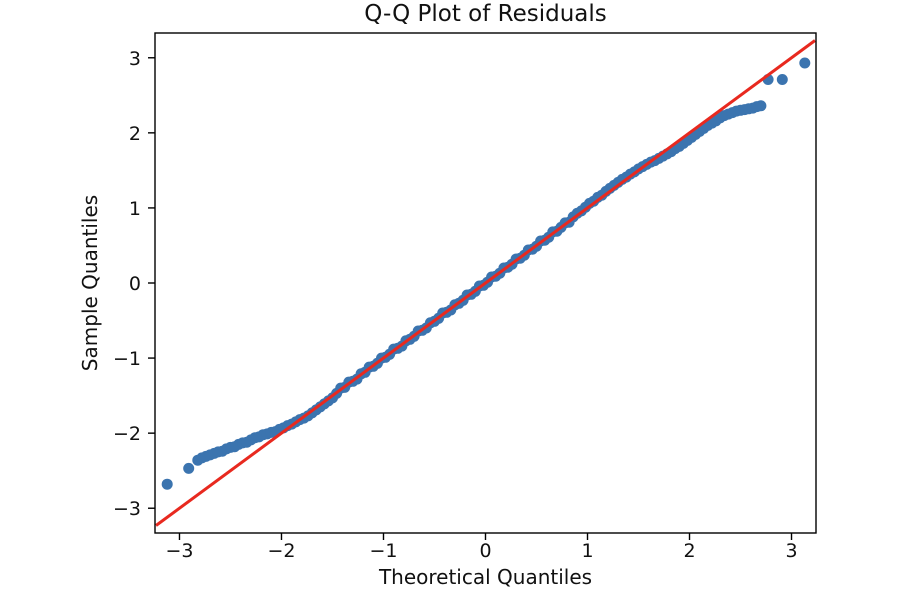 This screenshot has width=900, height=599. What do you see at coordinates (689, 551) in the screenshot?
I see `x-tick-label: 2` at bounding box center [689, 551].